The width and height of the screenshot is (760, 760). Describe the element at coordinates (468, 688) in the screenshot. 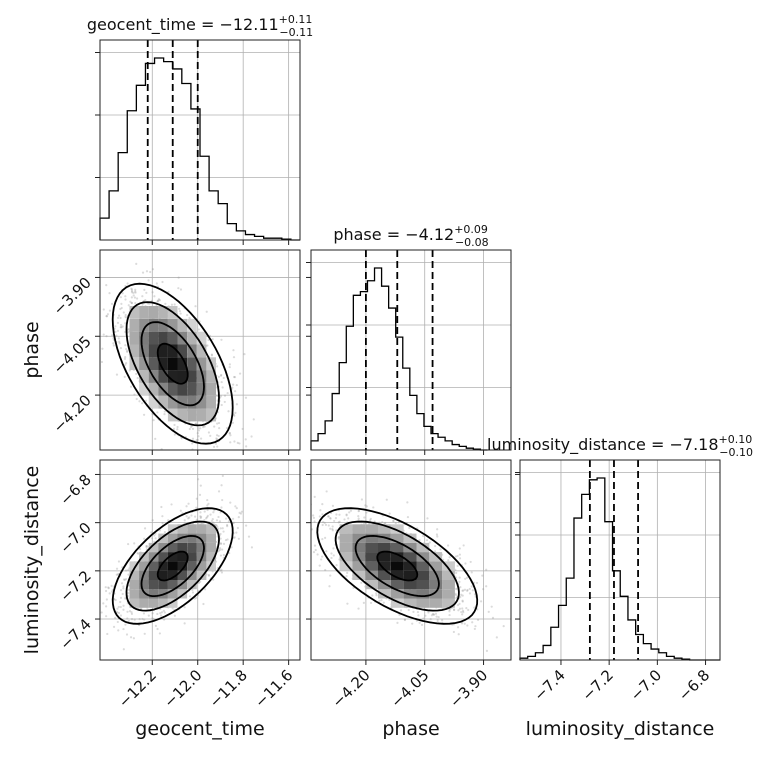

I see `x-tick-label: −3.90` at that location.